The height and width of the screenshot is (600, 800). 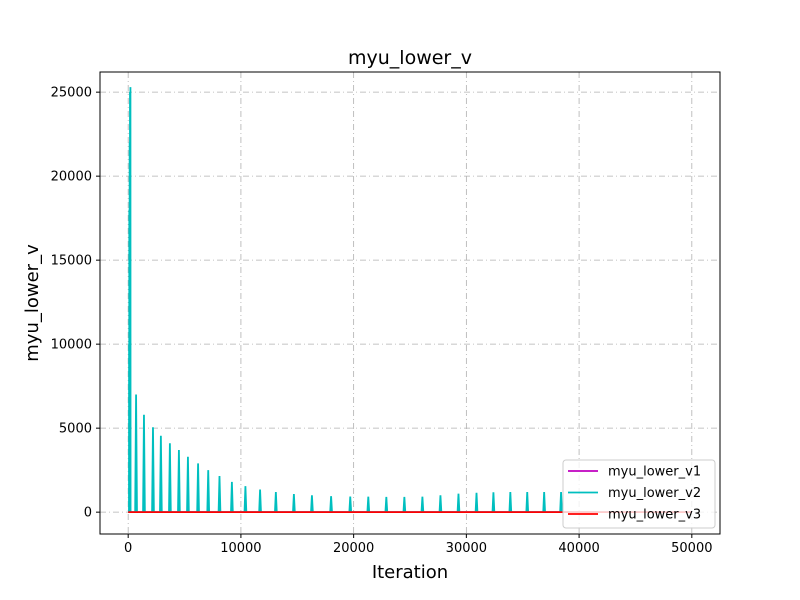 What do you see at coordinates (32, 303) in the screenshot?
I see `y-axis-label: myu_lower_v` at bounding box center [32, 303].